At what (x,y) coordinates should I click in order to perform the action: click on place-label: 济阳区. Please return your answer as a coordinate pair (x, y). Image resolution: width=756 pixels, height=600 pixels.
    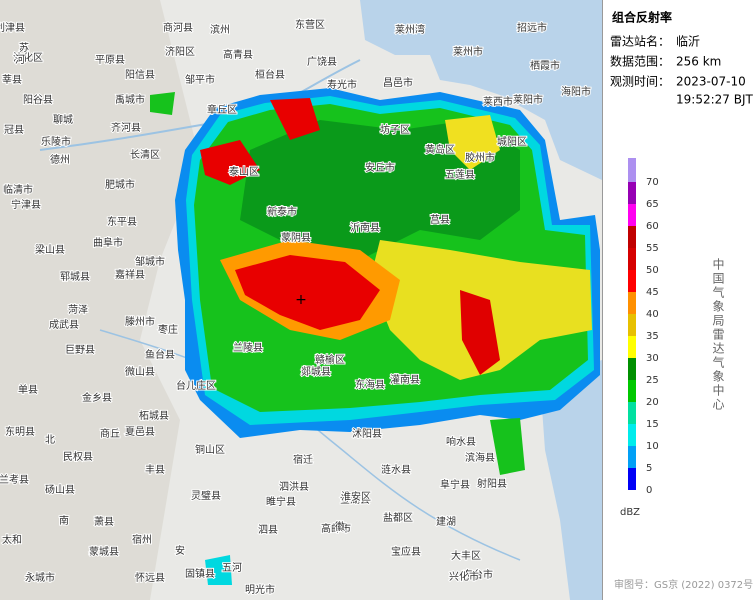
    Looking at the image, I should click on (180, 51).